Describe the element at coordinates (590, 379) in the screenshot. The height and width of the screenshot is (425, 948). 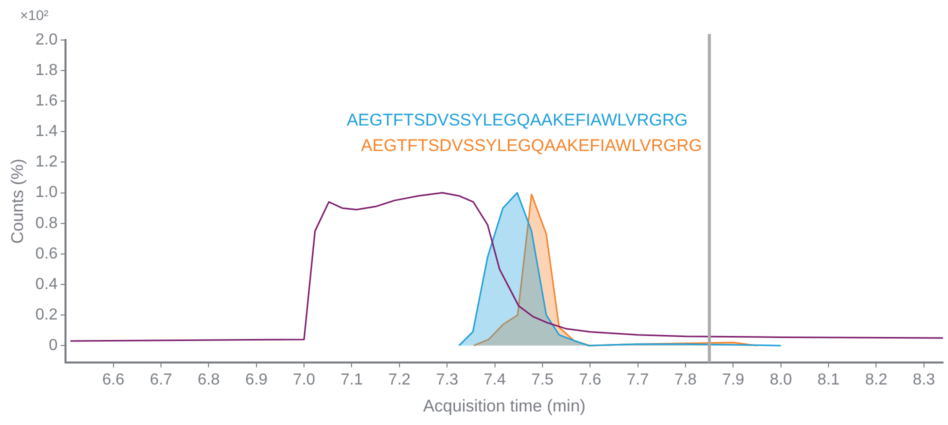
I see `x-tick-label: 7.6` at that location.